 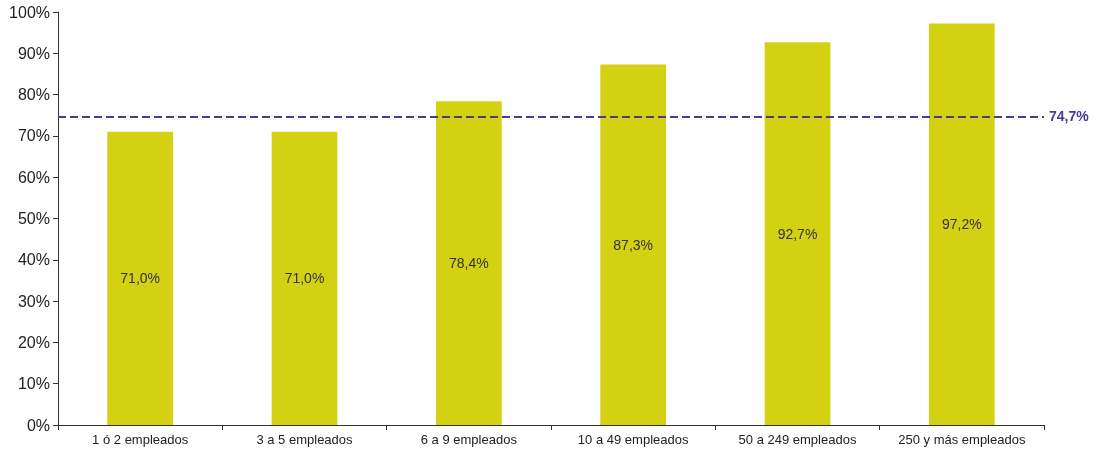 What do you see at coordinates (962, 439) in the screenshot?
I see `x-tick-label: 250 y más empleados` at bounding box center [962, 439].